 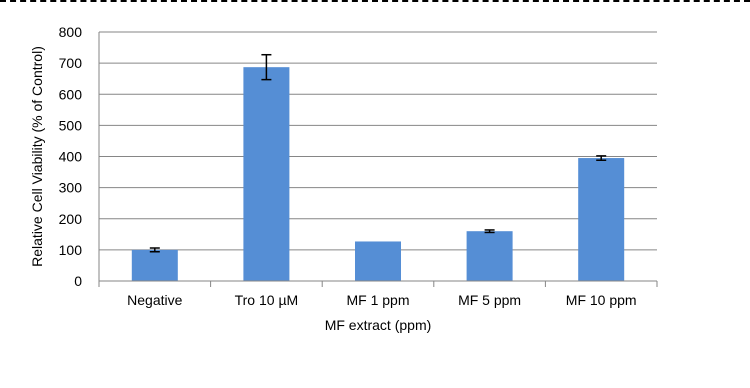 I want to click on y-tick-label: 700, so click(x=71, y=63).